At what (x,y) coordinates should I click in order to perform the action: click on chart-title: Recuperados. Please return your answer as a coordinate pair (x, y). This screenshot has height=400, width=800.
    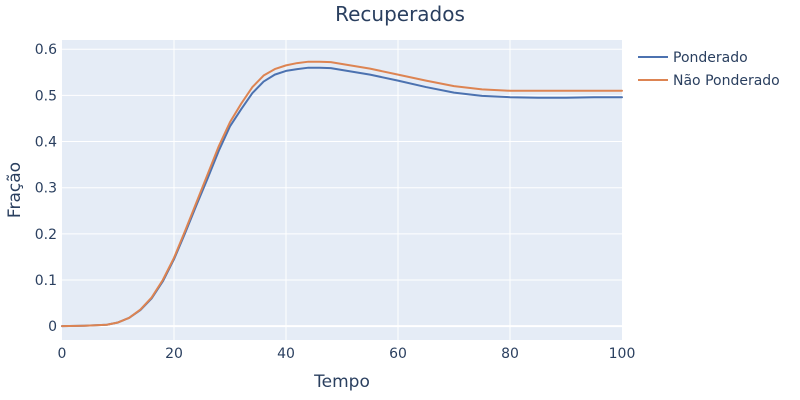
    Looking at the image, I should click on (400, 14).